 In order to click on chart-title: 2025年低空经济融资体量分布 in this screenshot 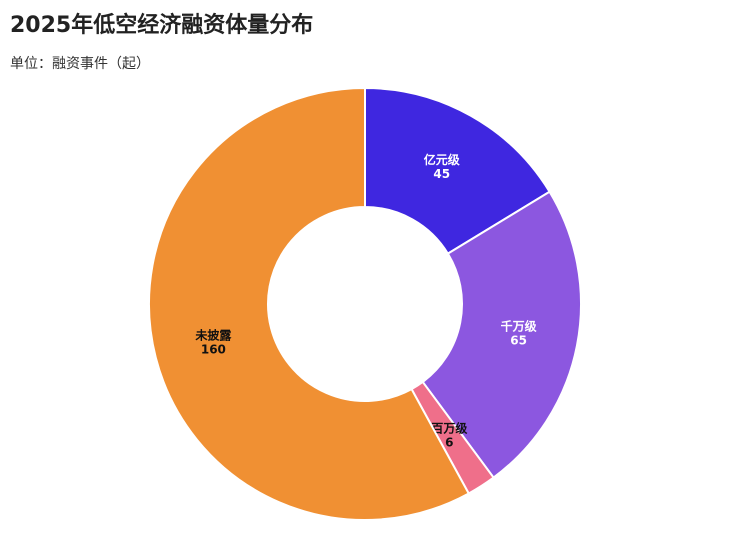, I will do `click(161, 25)`.